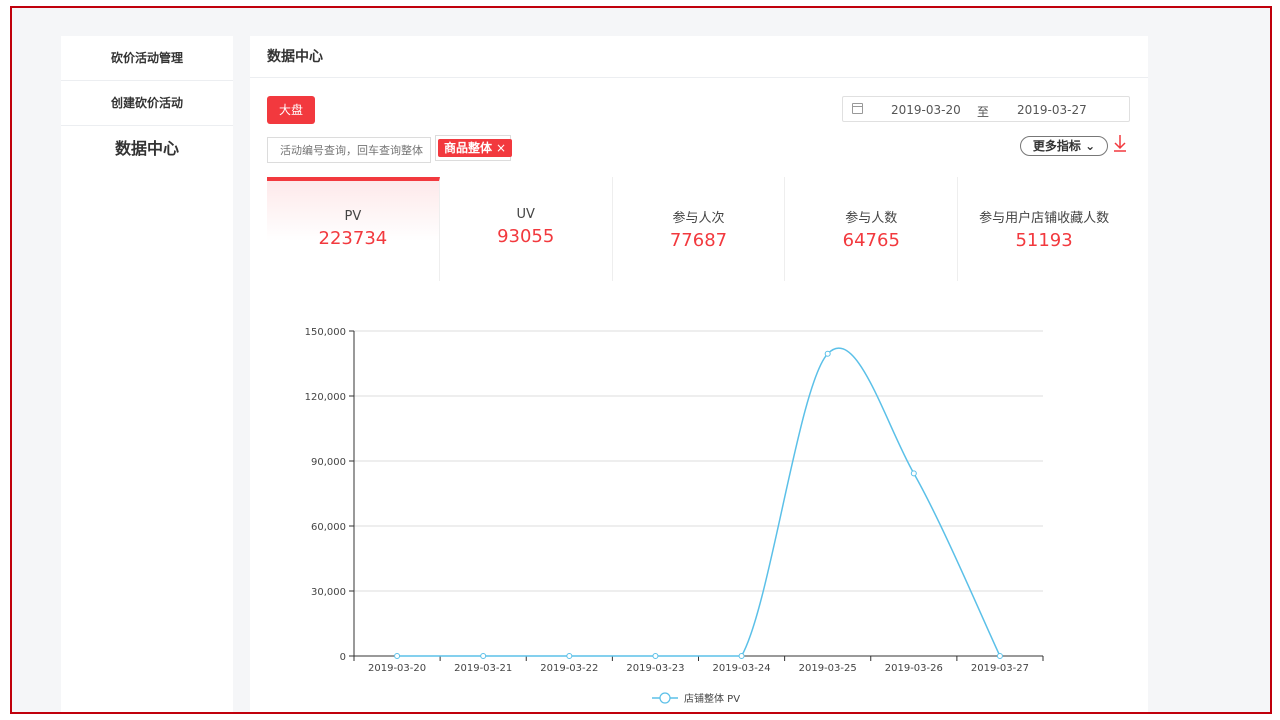  I want to click on download-icon, so click(1120, 144).